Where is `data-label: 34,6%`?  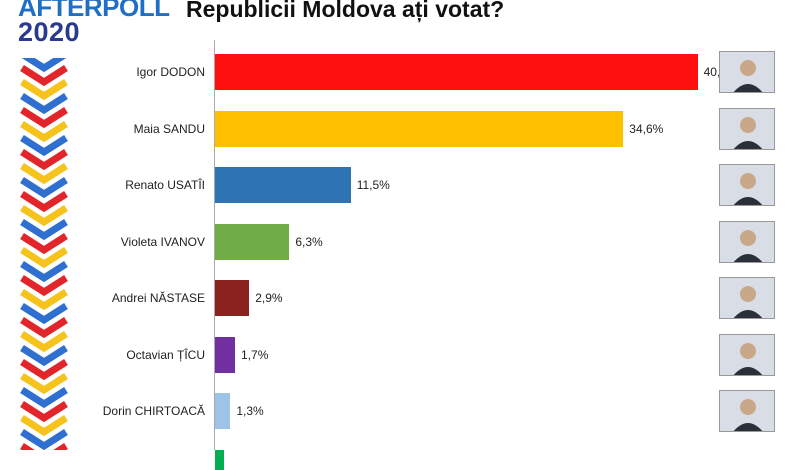
data-label: 34,6% is located at coordinates (646, 128).